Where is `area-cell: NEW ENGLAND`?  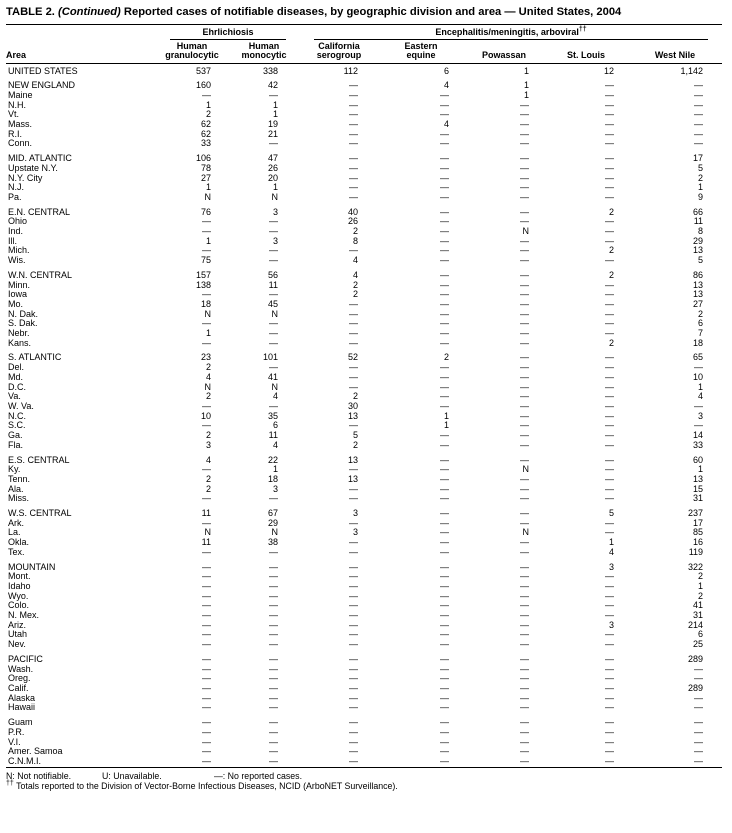 area-cell: NEW ENGLAND is located at coordinates (42, 85).